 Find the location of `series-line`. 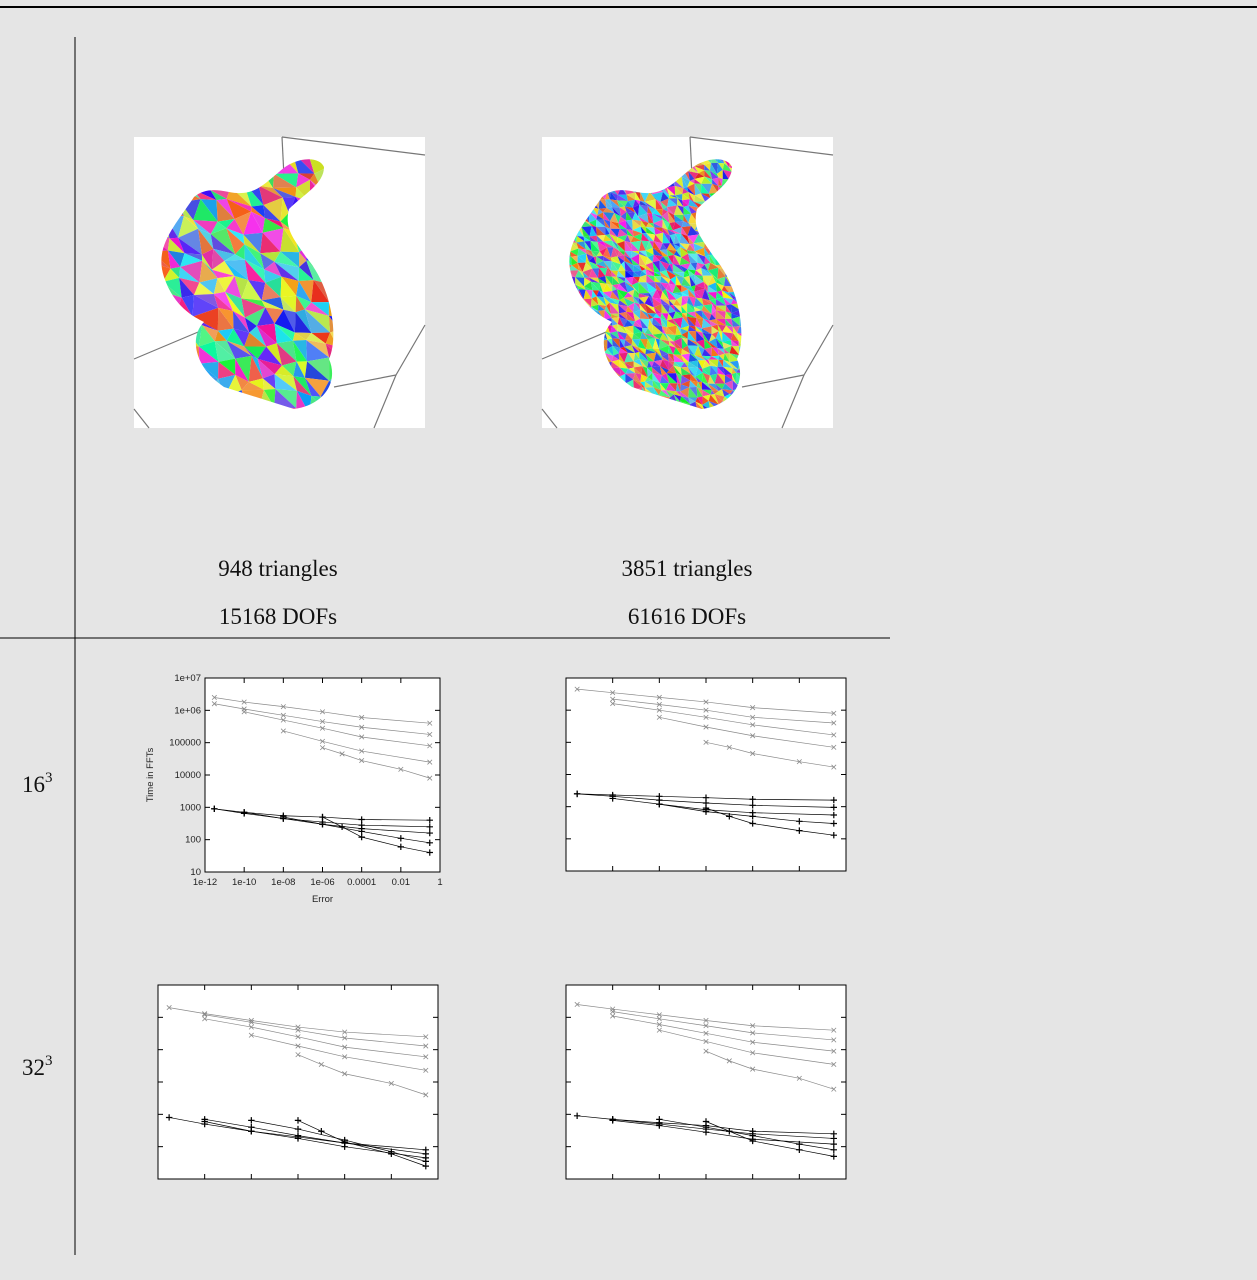

series-line is located at coordinates (705, 1017).